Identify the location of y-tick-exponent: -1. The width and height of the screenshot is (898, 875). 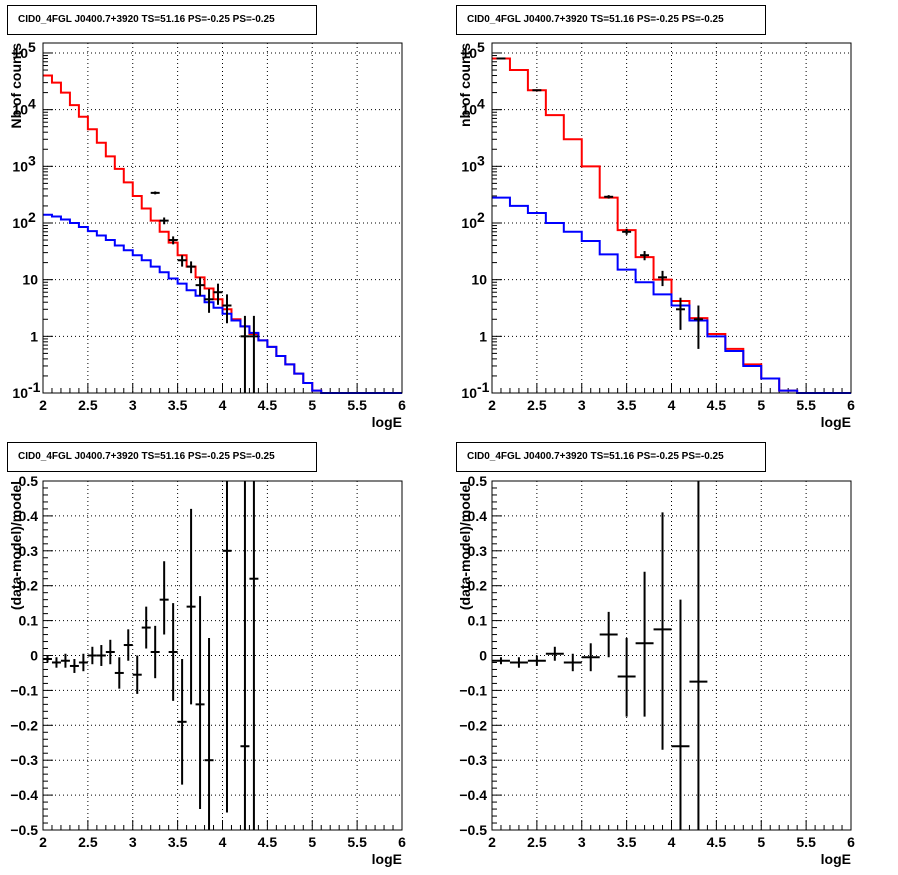
(483, 387).